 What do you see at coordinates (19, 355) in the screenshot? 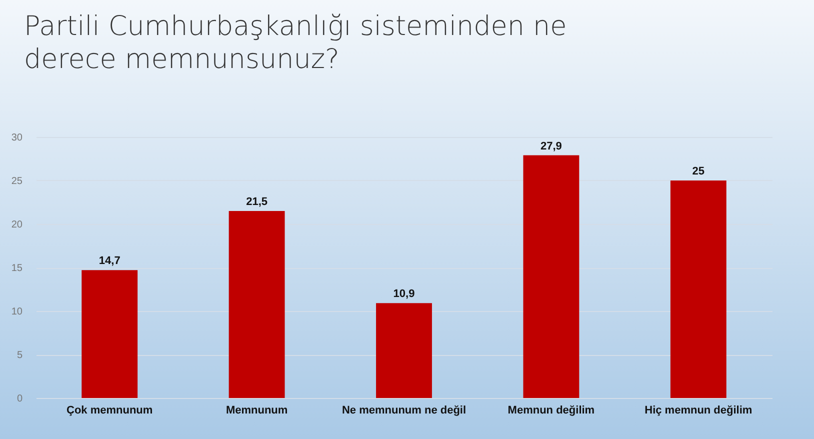
I see `y-tick-label: 5` at bounding box center [19, 355].